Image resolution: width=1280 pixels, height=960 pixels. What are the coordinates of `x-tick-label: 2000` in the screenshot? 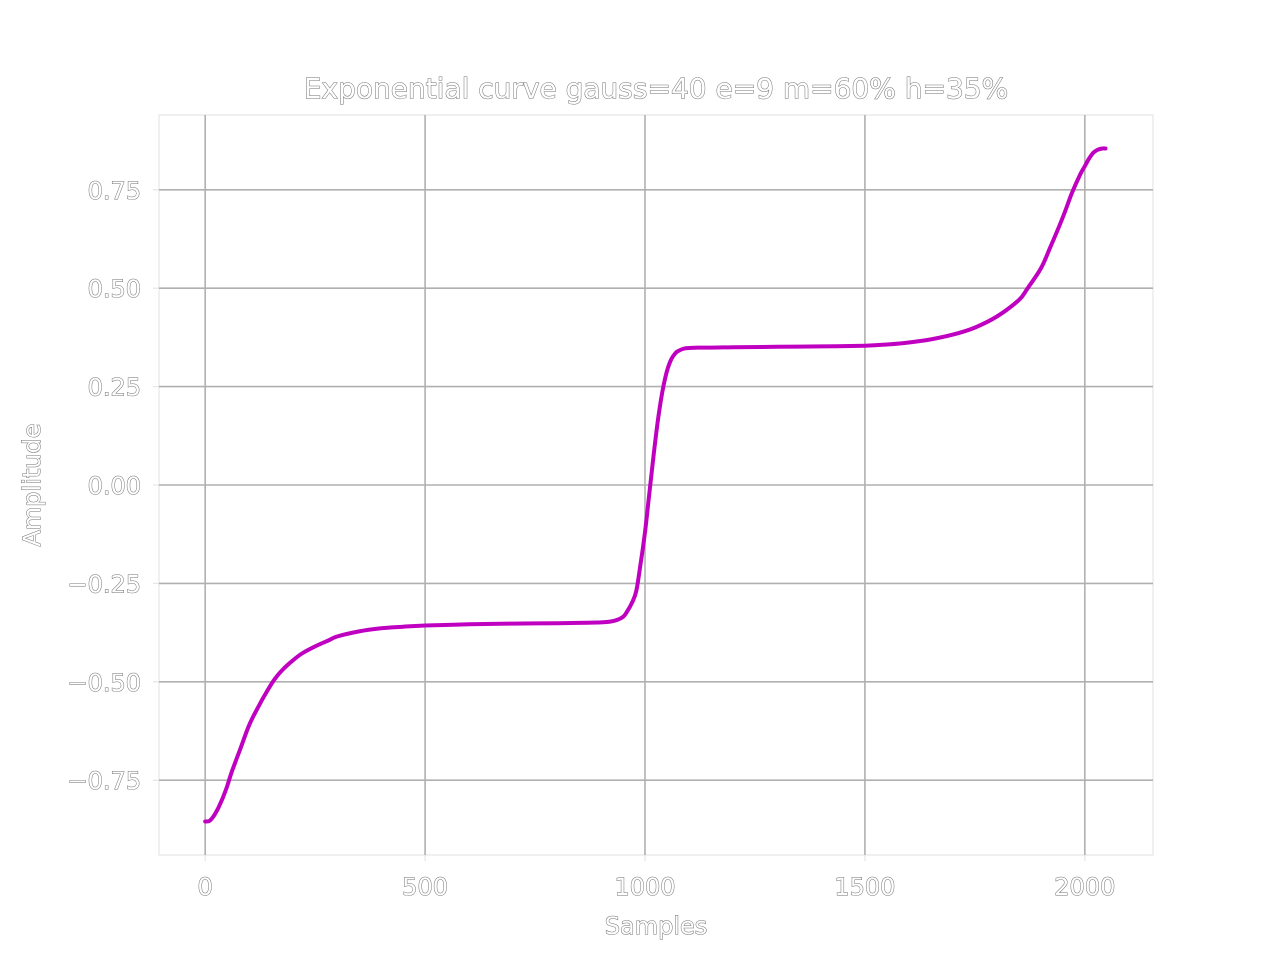 It's located at (1084, 887).